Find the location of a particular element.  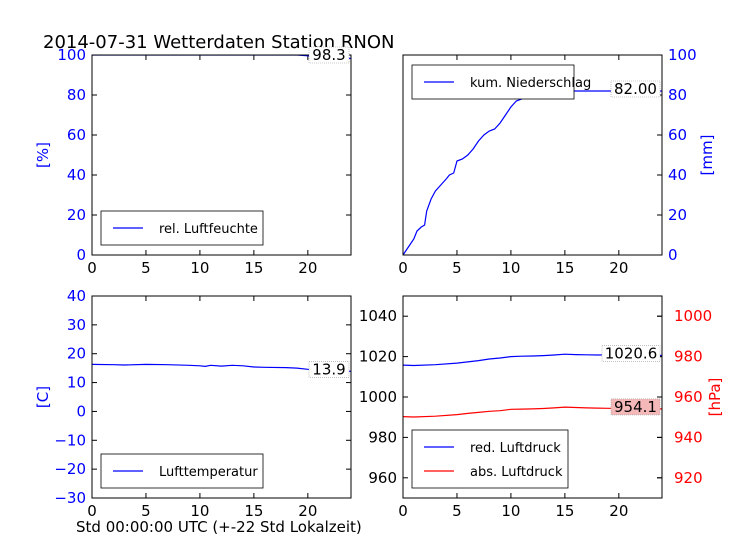

y-tick-label: −10 is located at coordinates (70, 440).